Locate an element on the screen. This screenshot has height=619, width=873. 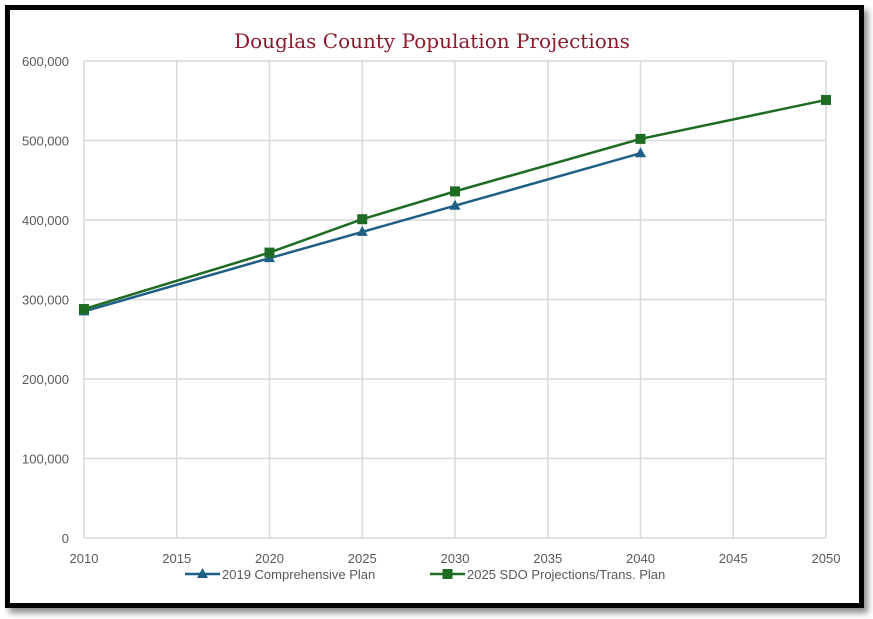
x-tick-label: 2030 is located at coordinates (455, 558).